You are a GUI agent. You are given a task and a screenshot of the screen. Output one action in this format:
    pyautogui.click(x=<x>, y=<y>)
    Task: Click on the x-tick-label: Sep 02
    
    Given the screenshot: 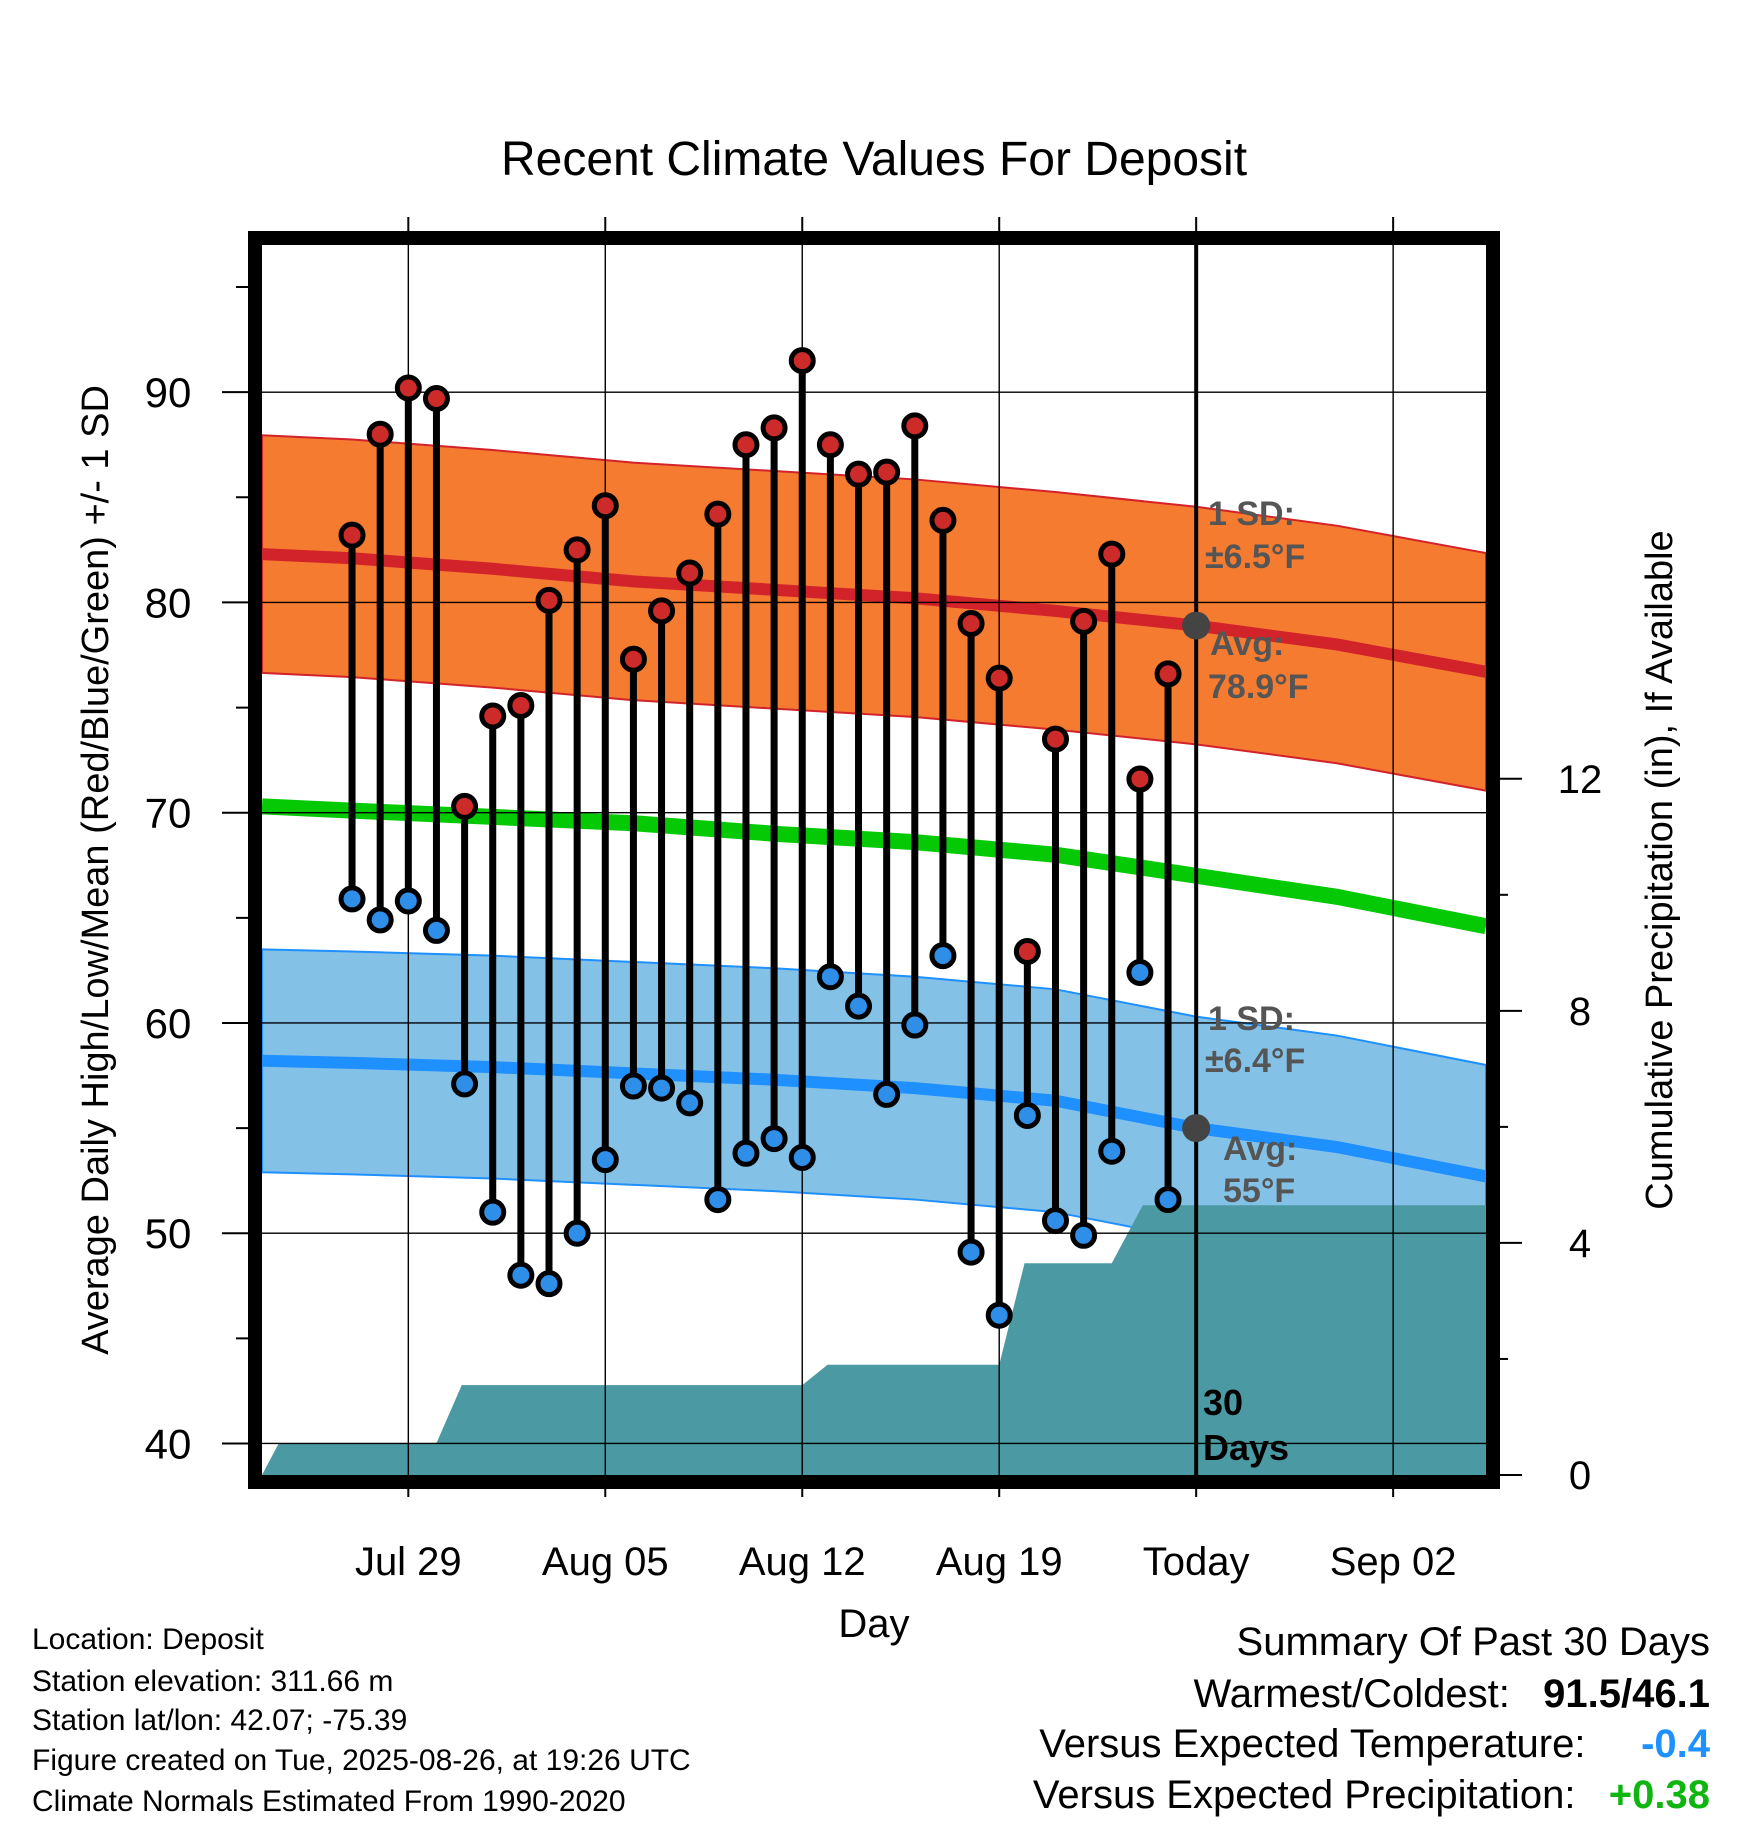 What is the action you would take?
    pyautogui.click(x=1393, y=1562)
    